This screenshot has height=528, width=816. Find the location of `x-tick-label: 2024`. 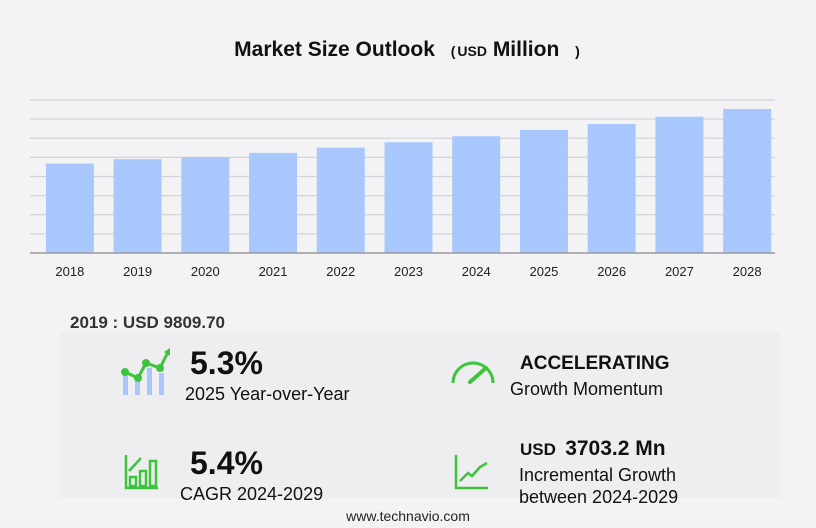

x-tick-label: 2024 is located at coordinates (476, 271).